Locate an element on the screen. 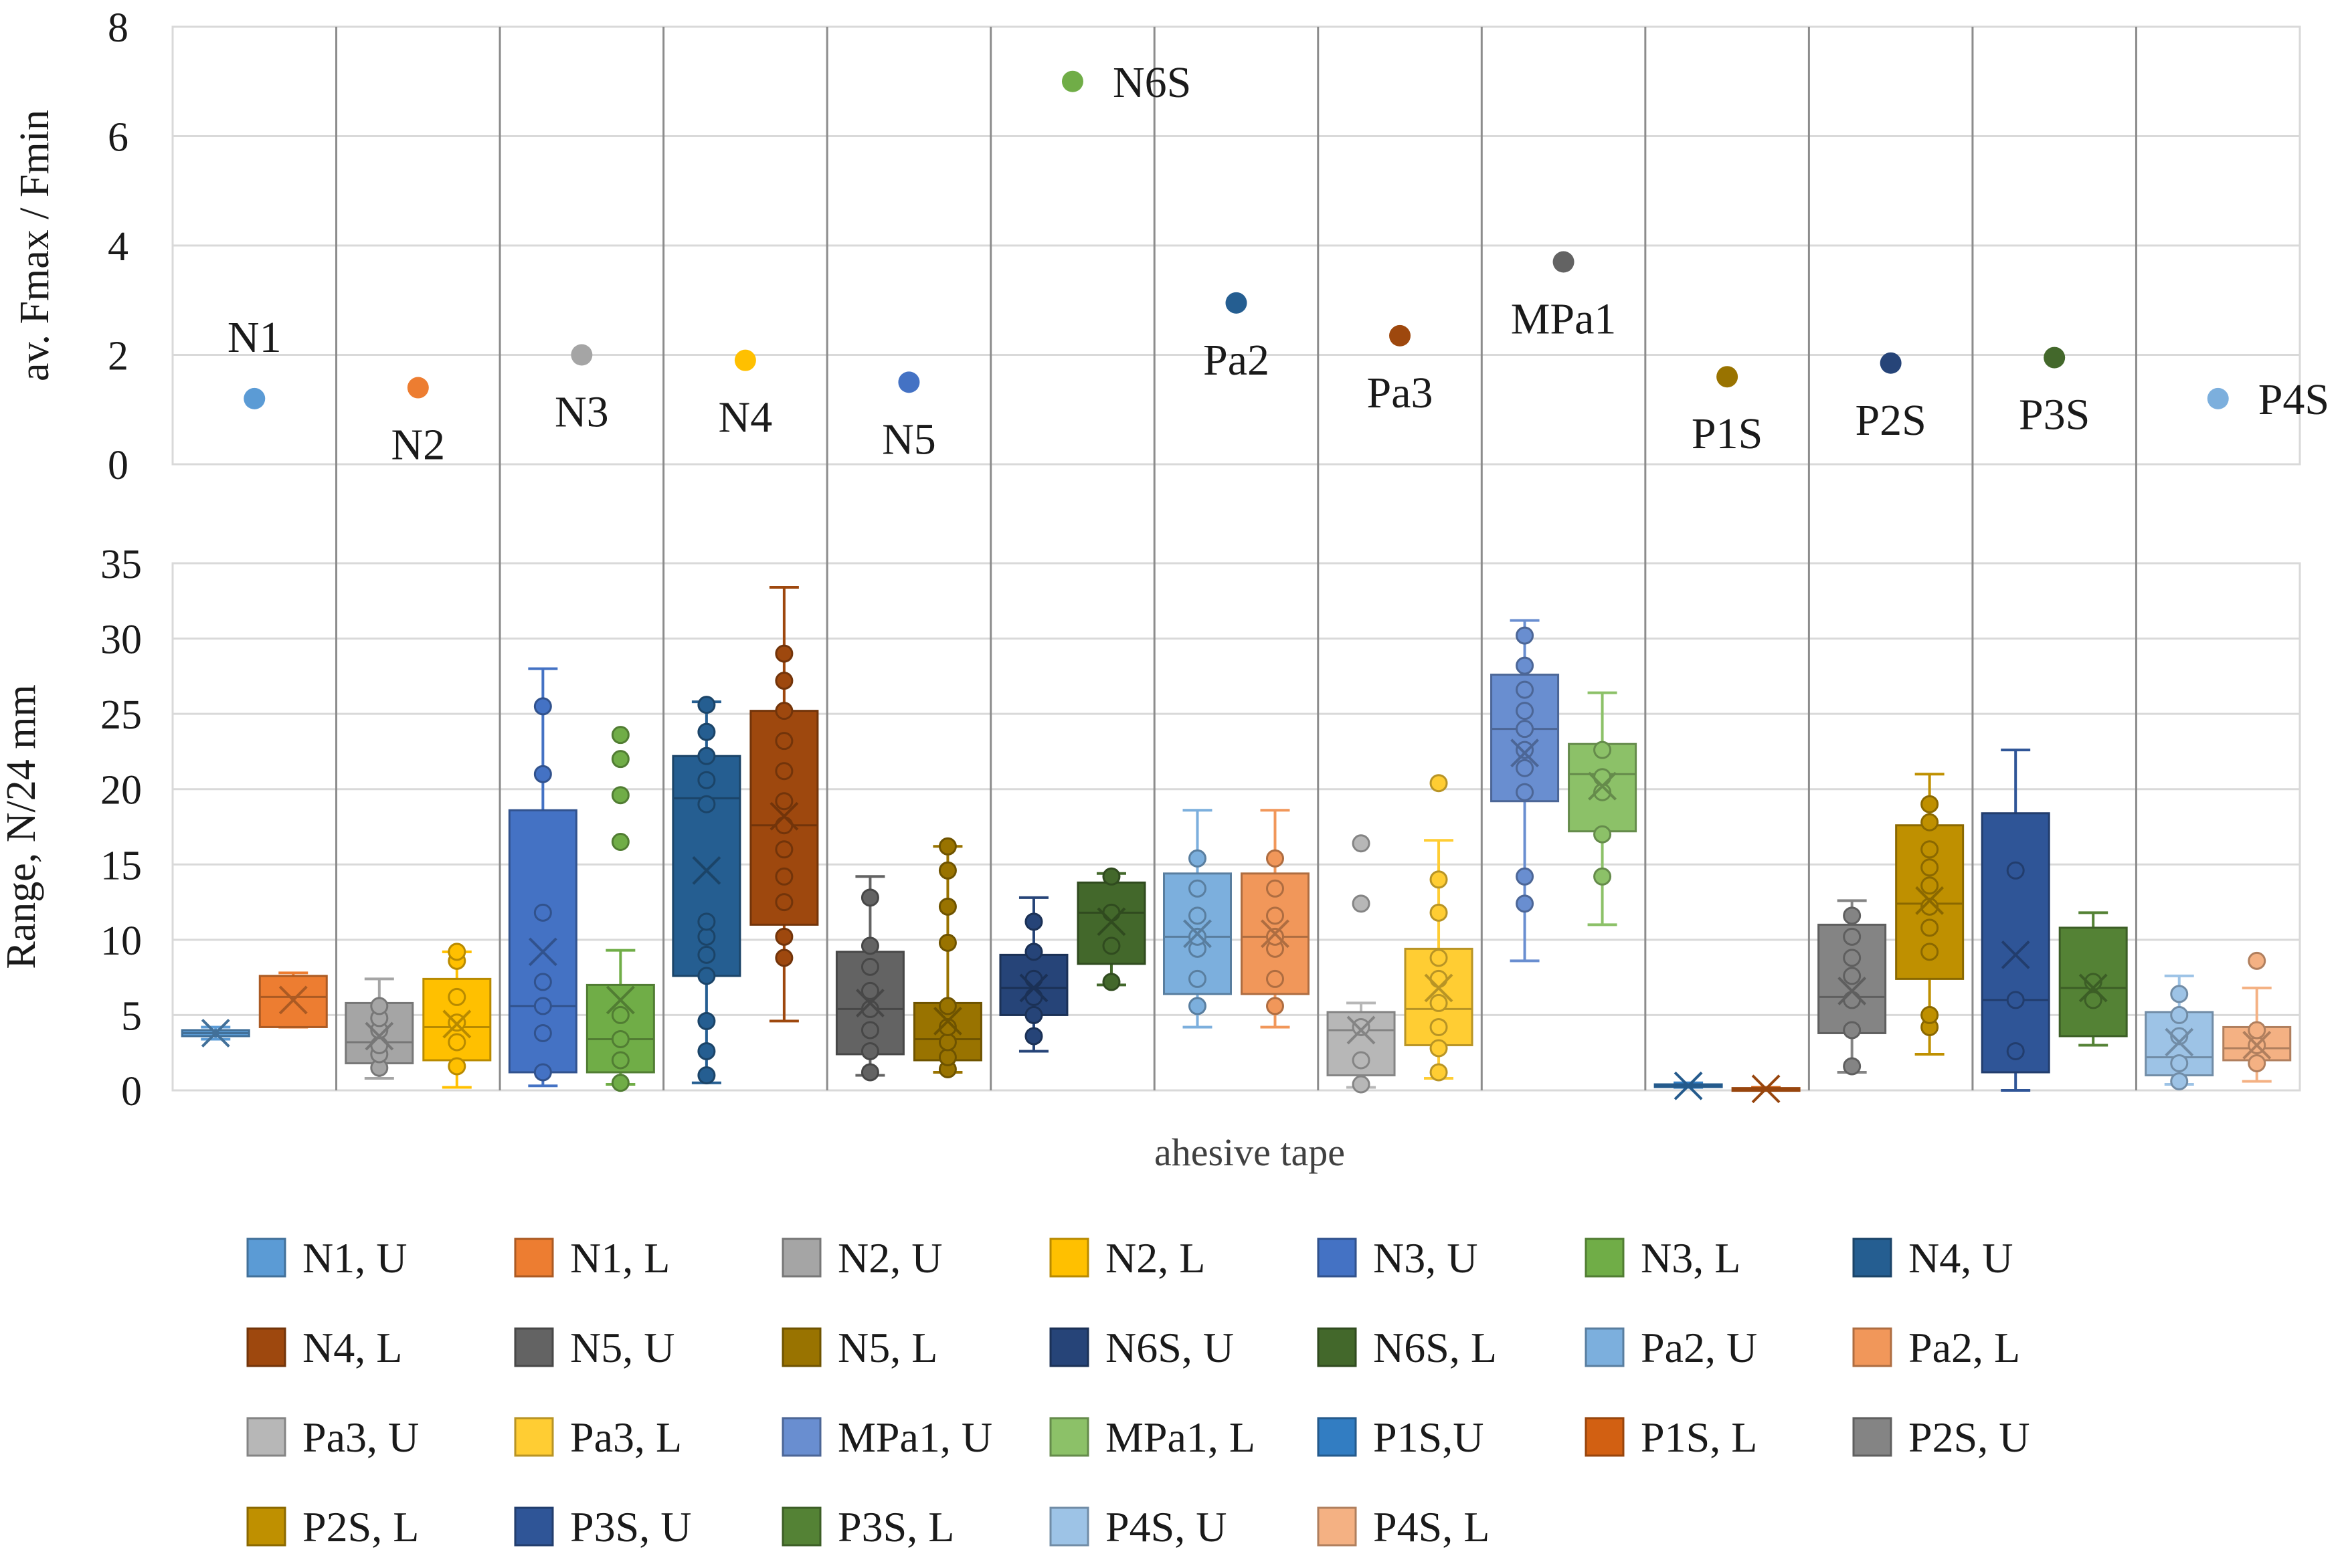 The width and height of the screenshot is (2344, 1568). bottom-y-tick-label: 35 is located at coordinates (121, 564).